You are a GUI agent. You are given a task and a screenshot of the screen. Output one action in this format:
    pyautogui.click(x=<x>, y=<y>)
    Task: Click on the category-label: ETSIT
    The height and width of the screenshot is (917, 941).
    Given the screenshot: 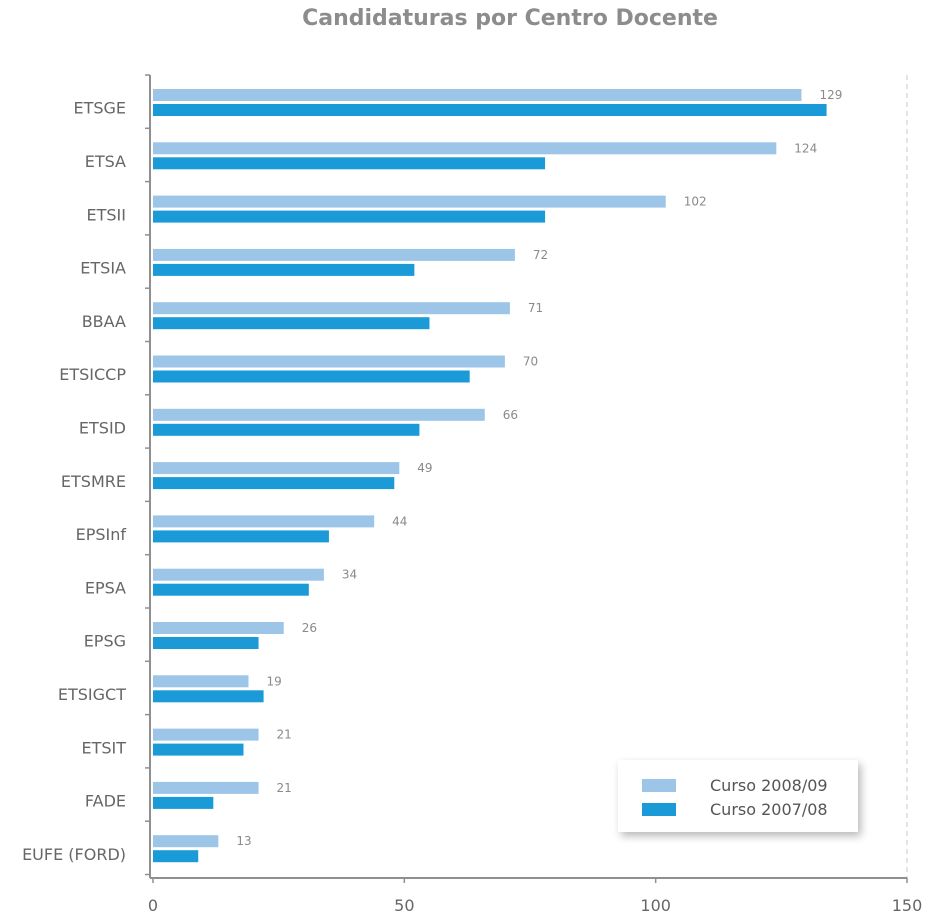 What is the action you would take?
    pyautogui.click(x=103, y=747)
    